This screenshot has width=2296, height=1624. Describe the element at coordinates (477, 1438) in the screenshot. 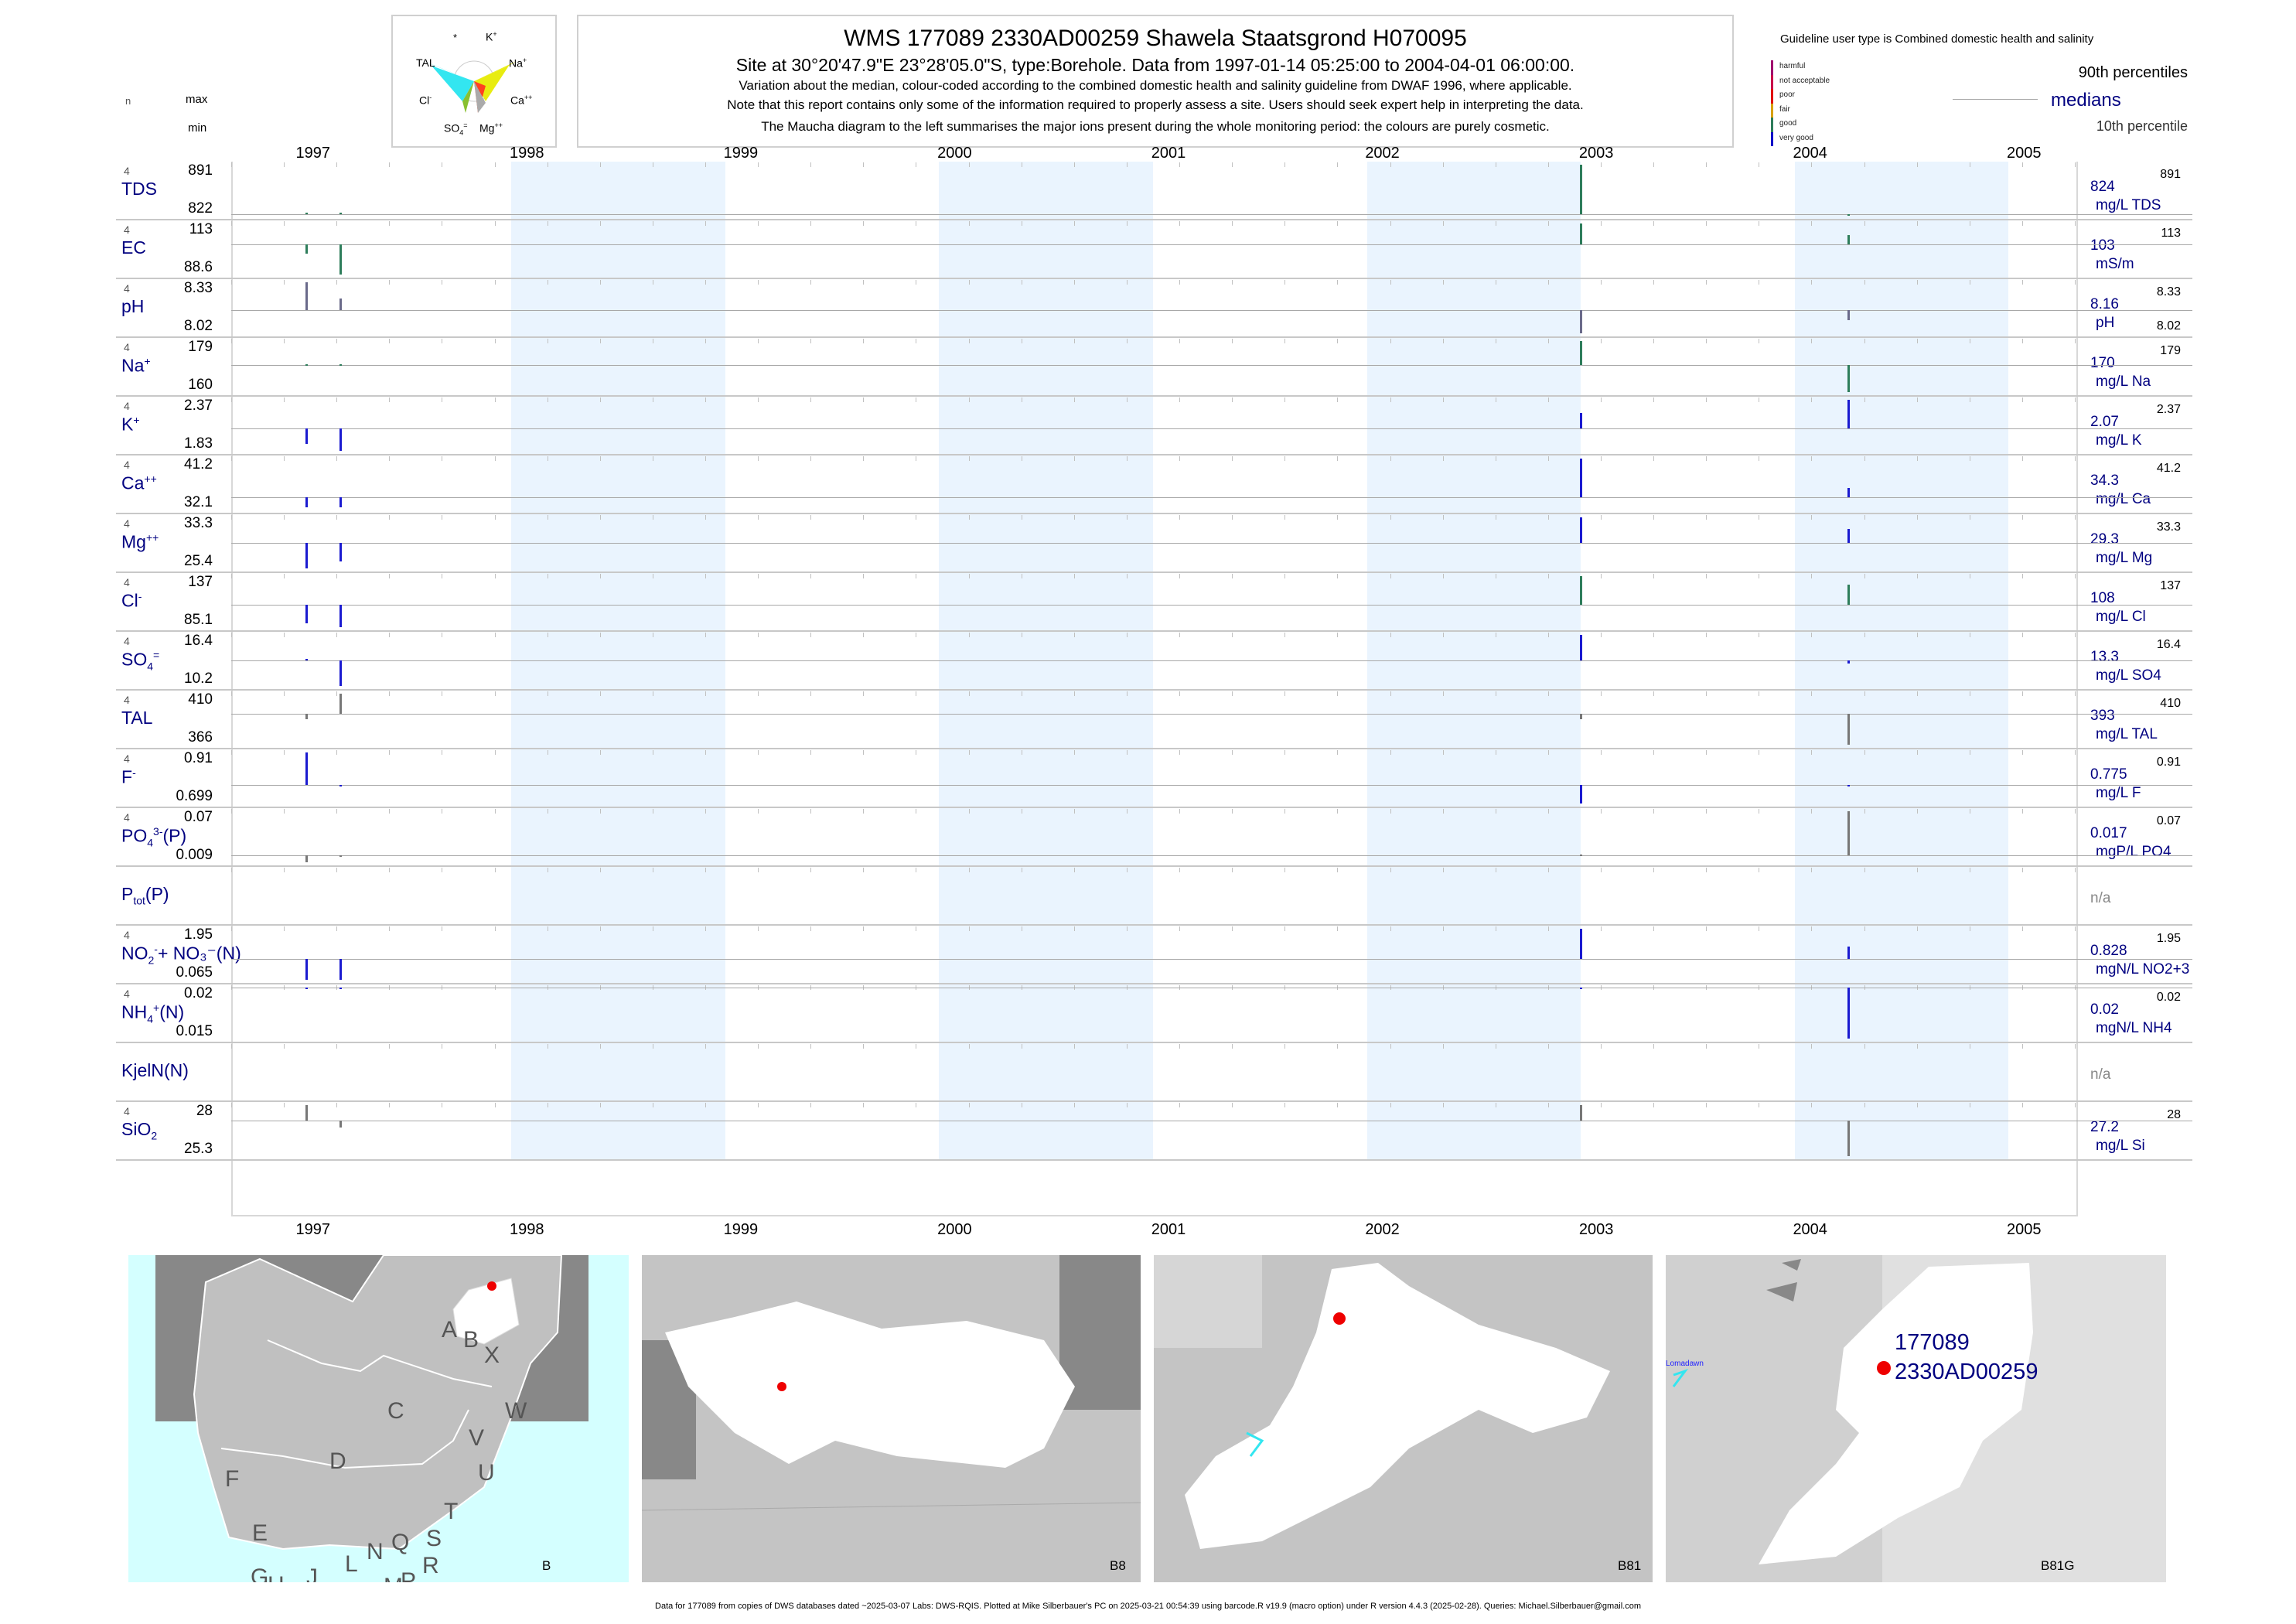

I see `region-label: V` at that location.